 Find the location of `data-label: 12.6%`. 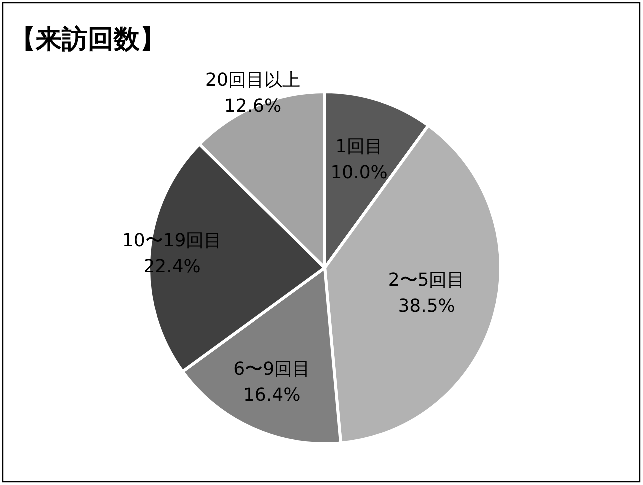

data-label: 12.6% is located at coordinates (253, 106).